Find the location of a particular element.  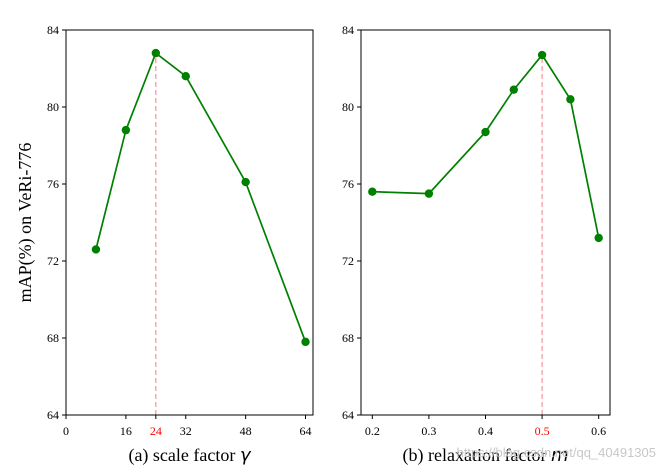

series-line is located at coordinates (486, 146).